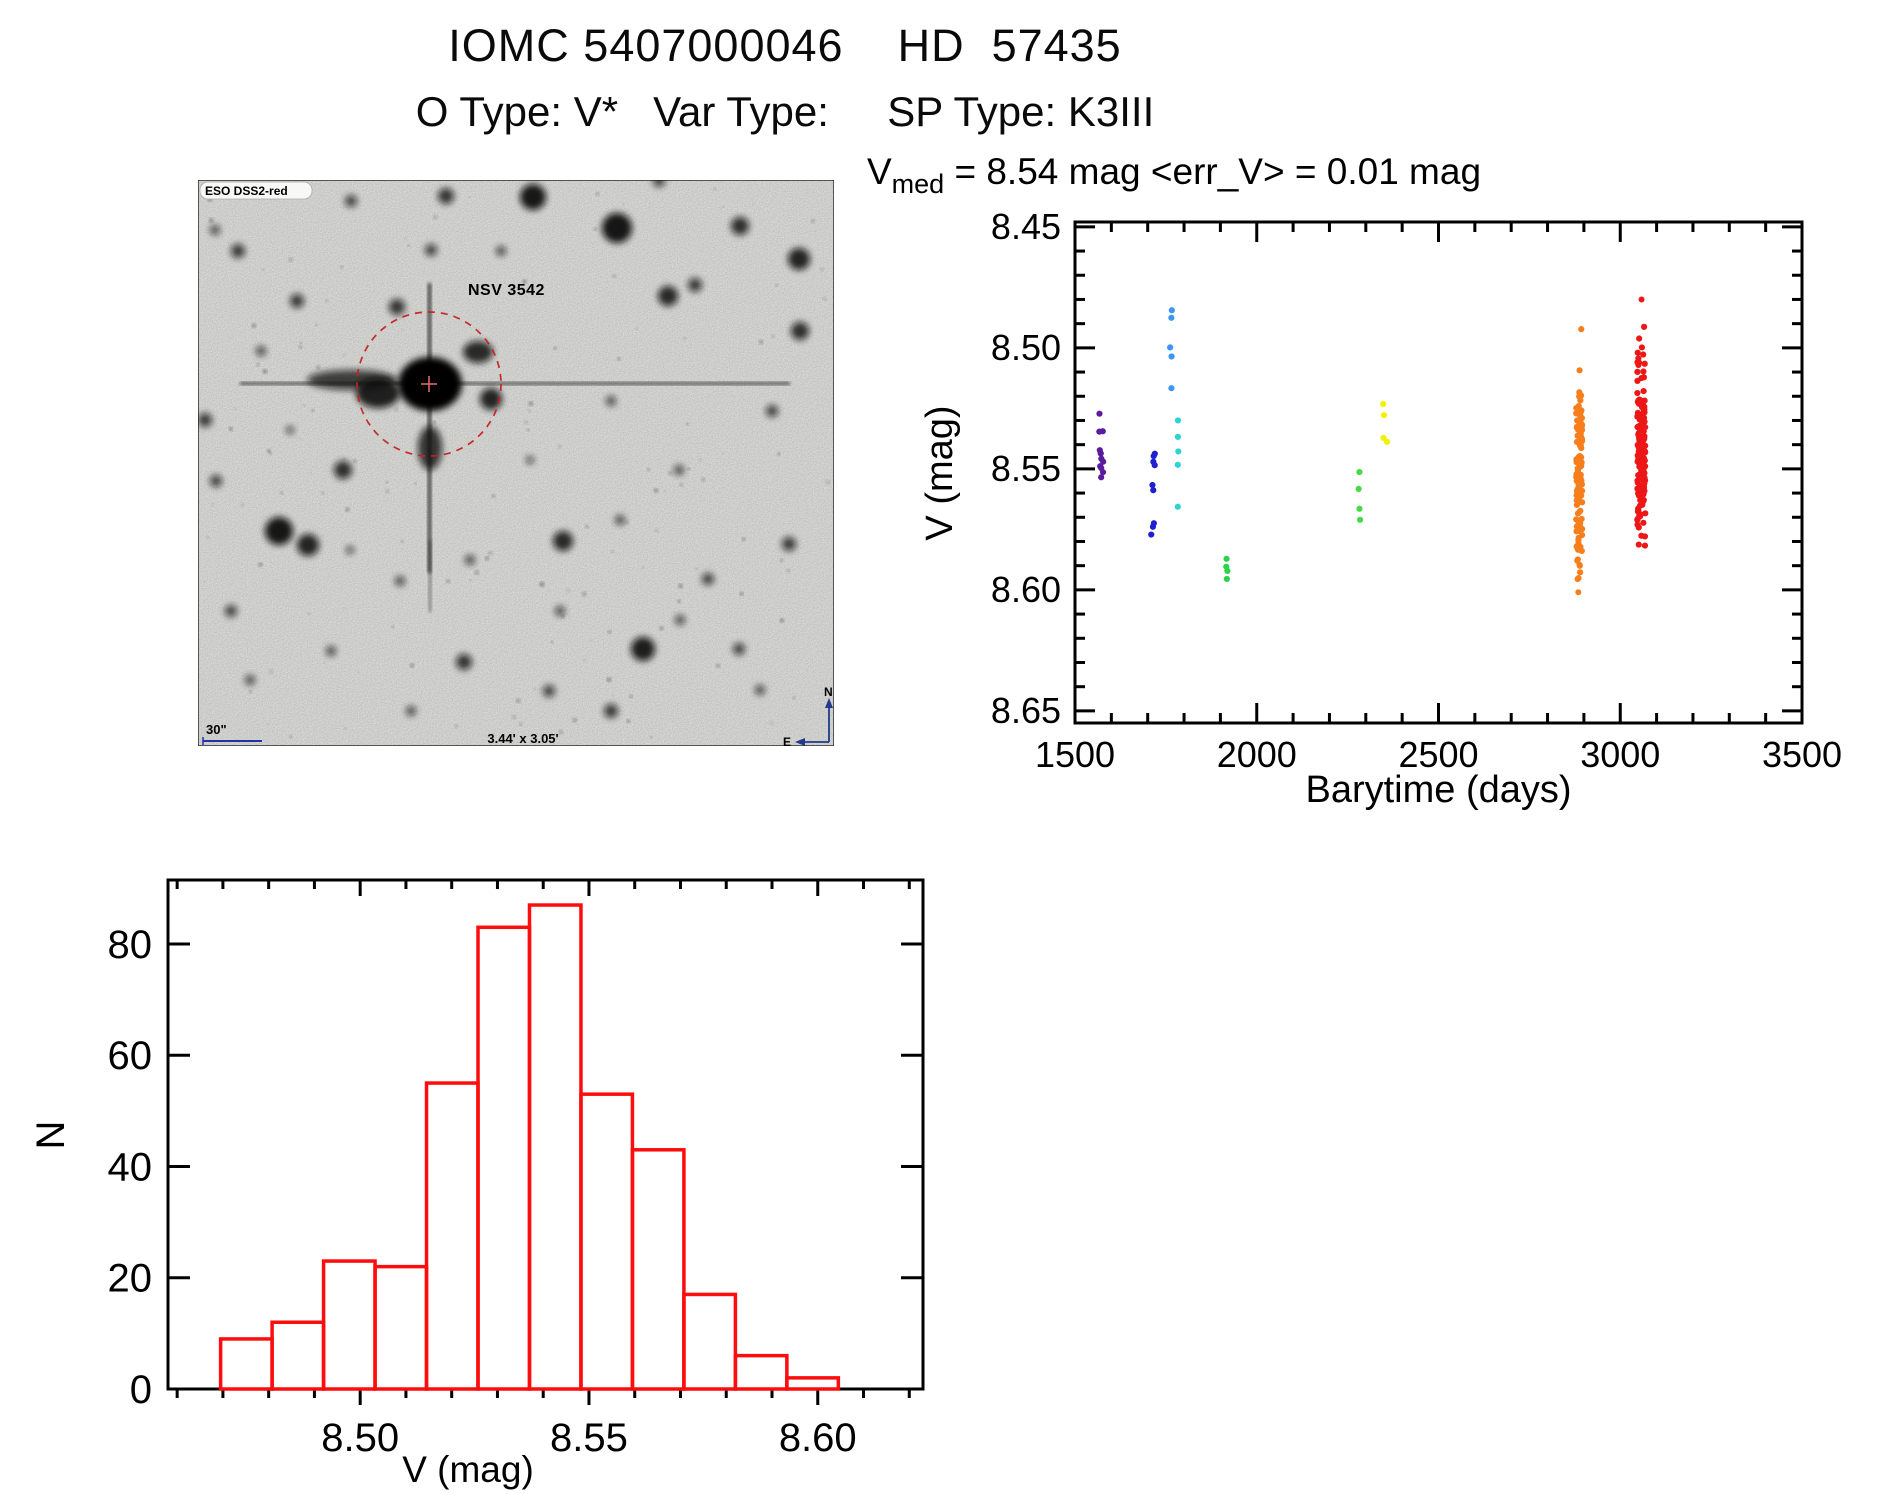 This screenshot has width=1889, height=1494. I want to click on star-wing-upper-right, so click(478, 352).